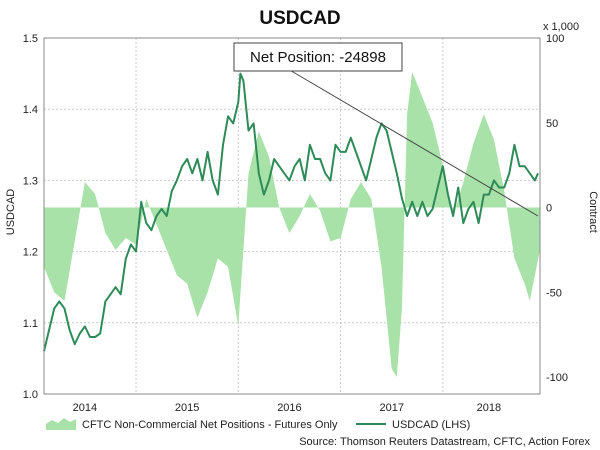  Describe the element at coordinates (489, 408) in the screenshot. I see `x-tick-label: 2018` at that location.